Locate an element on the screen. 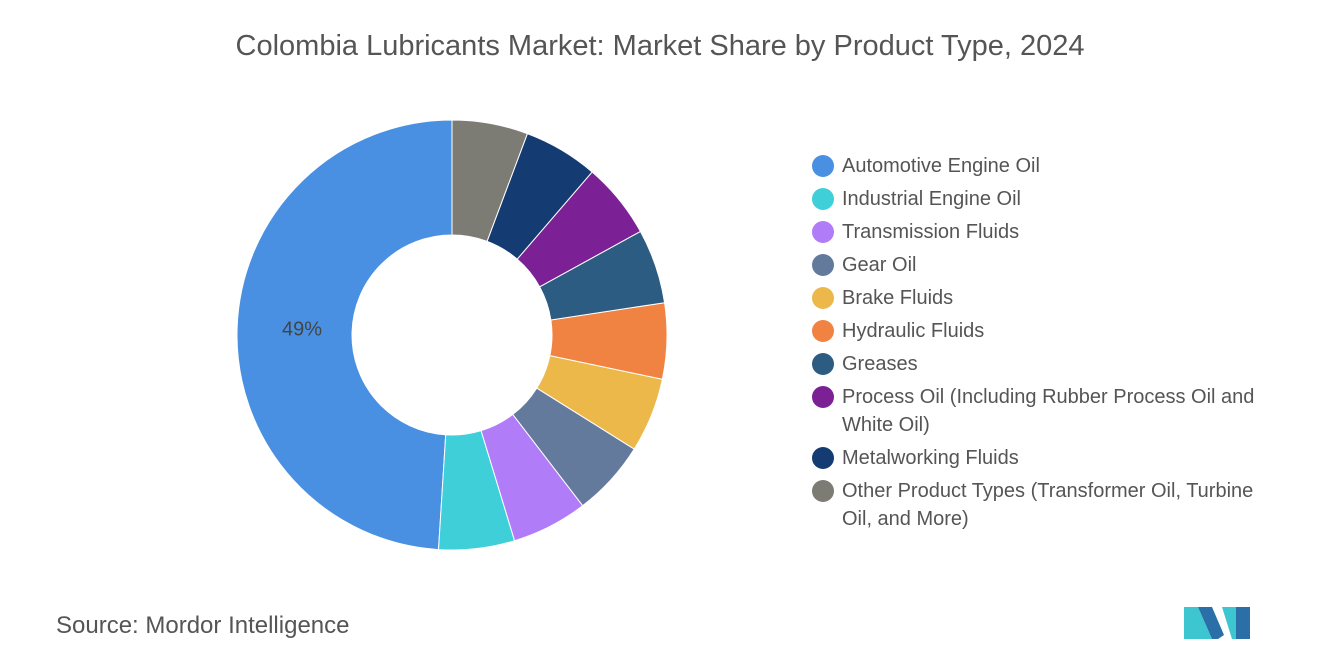 The image size is (1320, 665). legend-label: Greases is located at coordinates (880, 364).